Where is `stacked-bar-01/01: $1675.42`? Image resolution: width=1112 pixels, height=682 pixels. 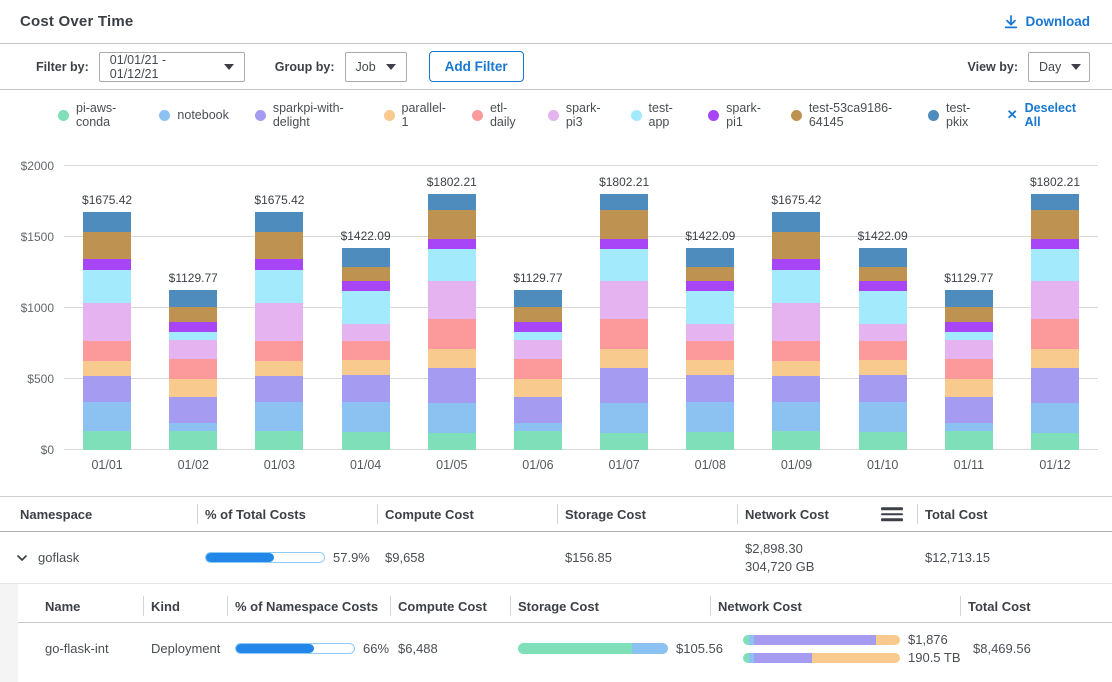 stacked-bar-01/01: $1675.42 is located at coordinates (107, 321).